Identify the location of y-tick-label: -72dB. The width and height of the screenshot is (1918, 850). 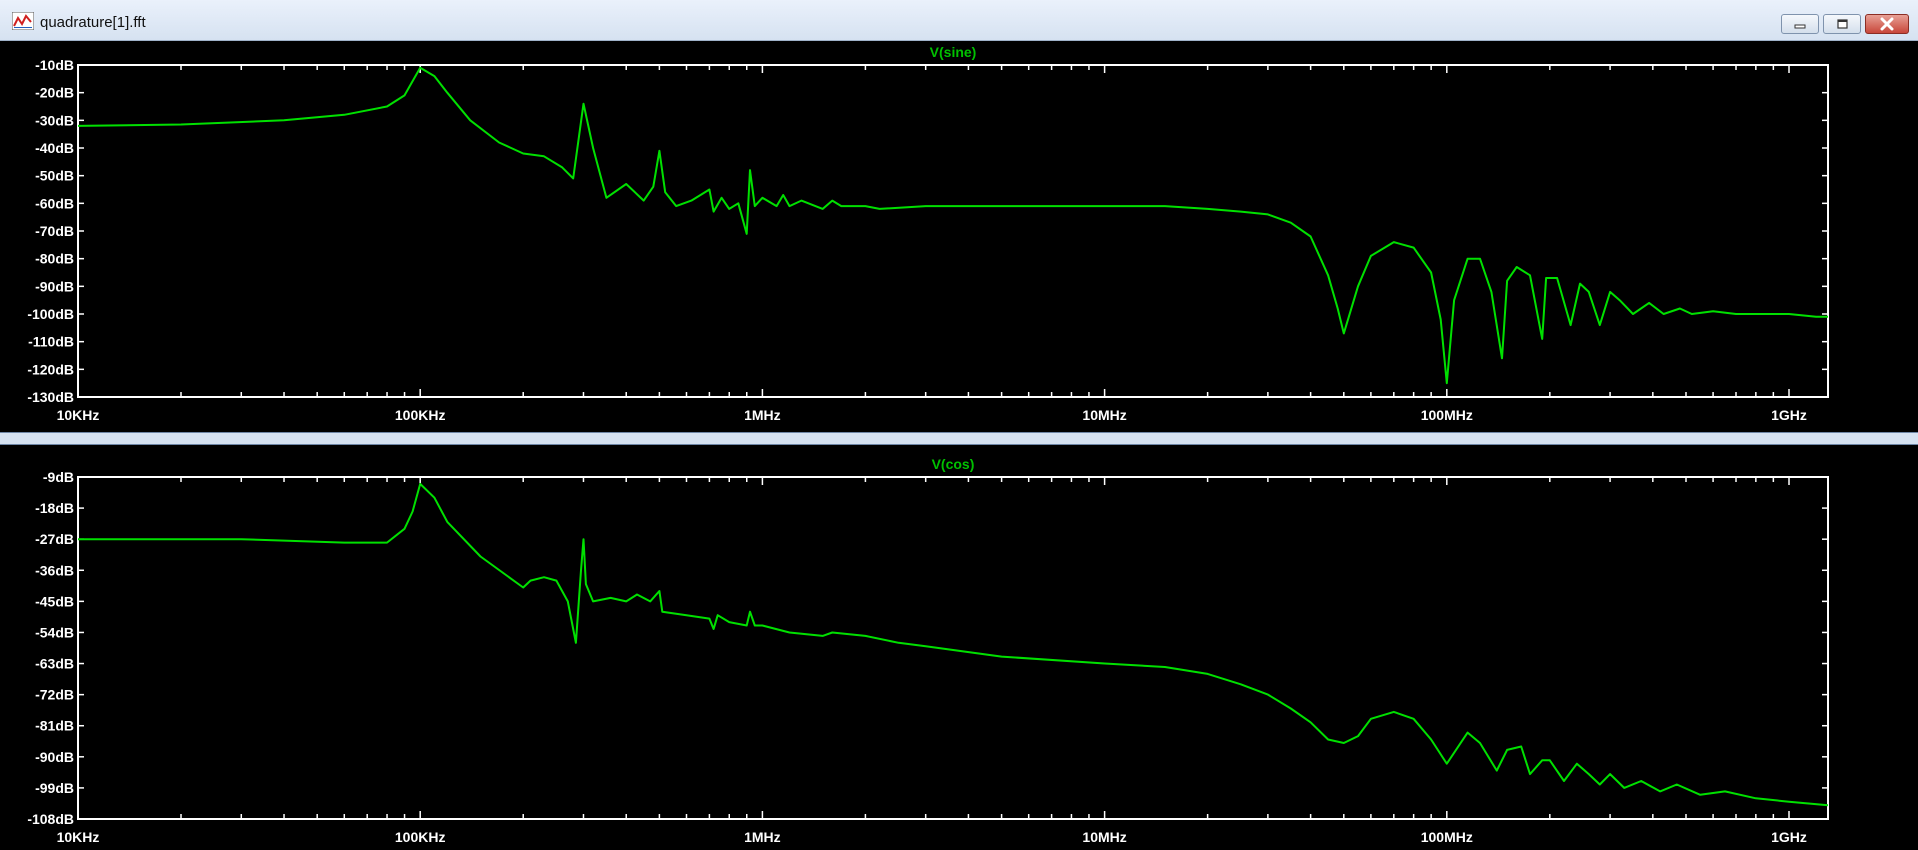
(54, 695).